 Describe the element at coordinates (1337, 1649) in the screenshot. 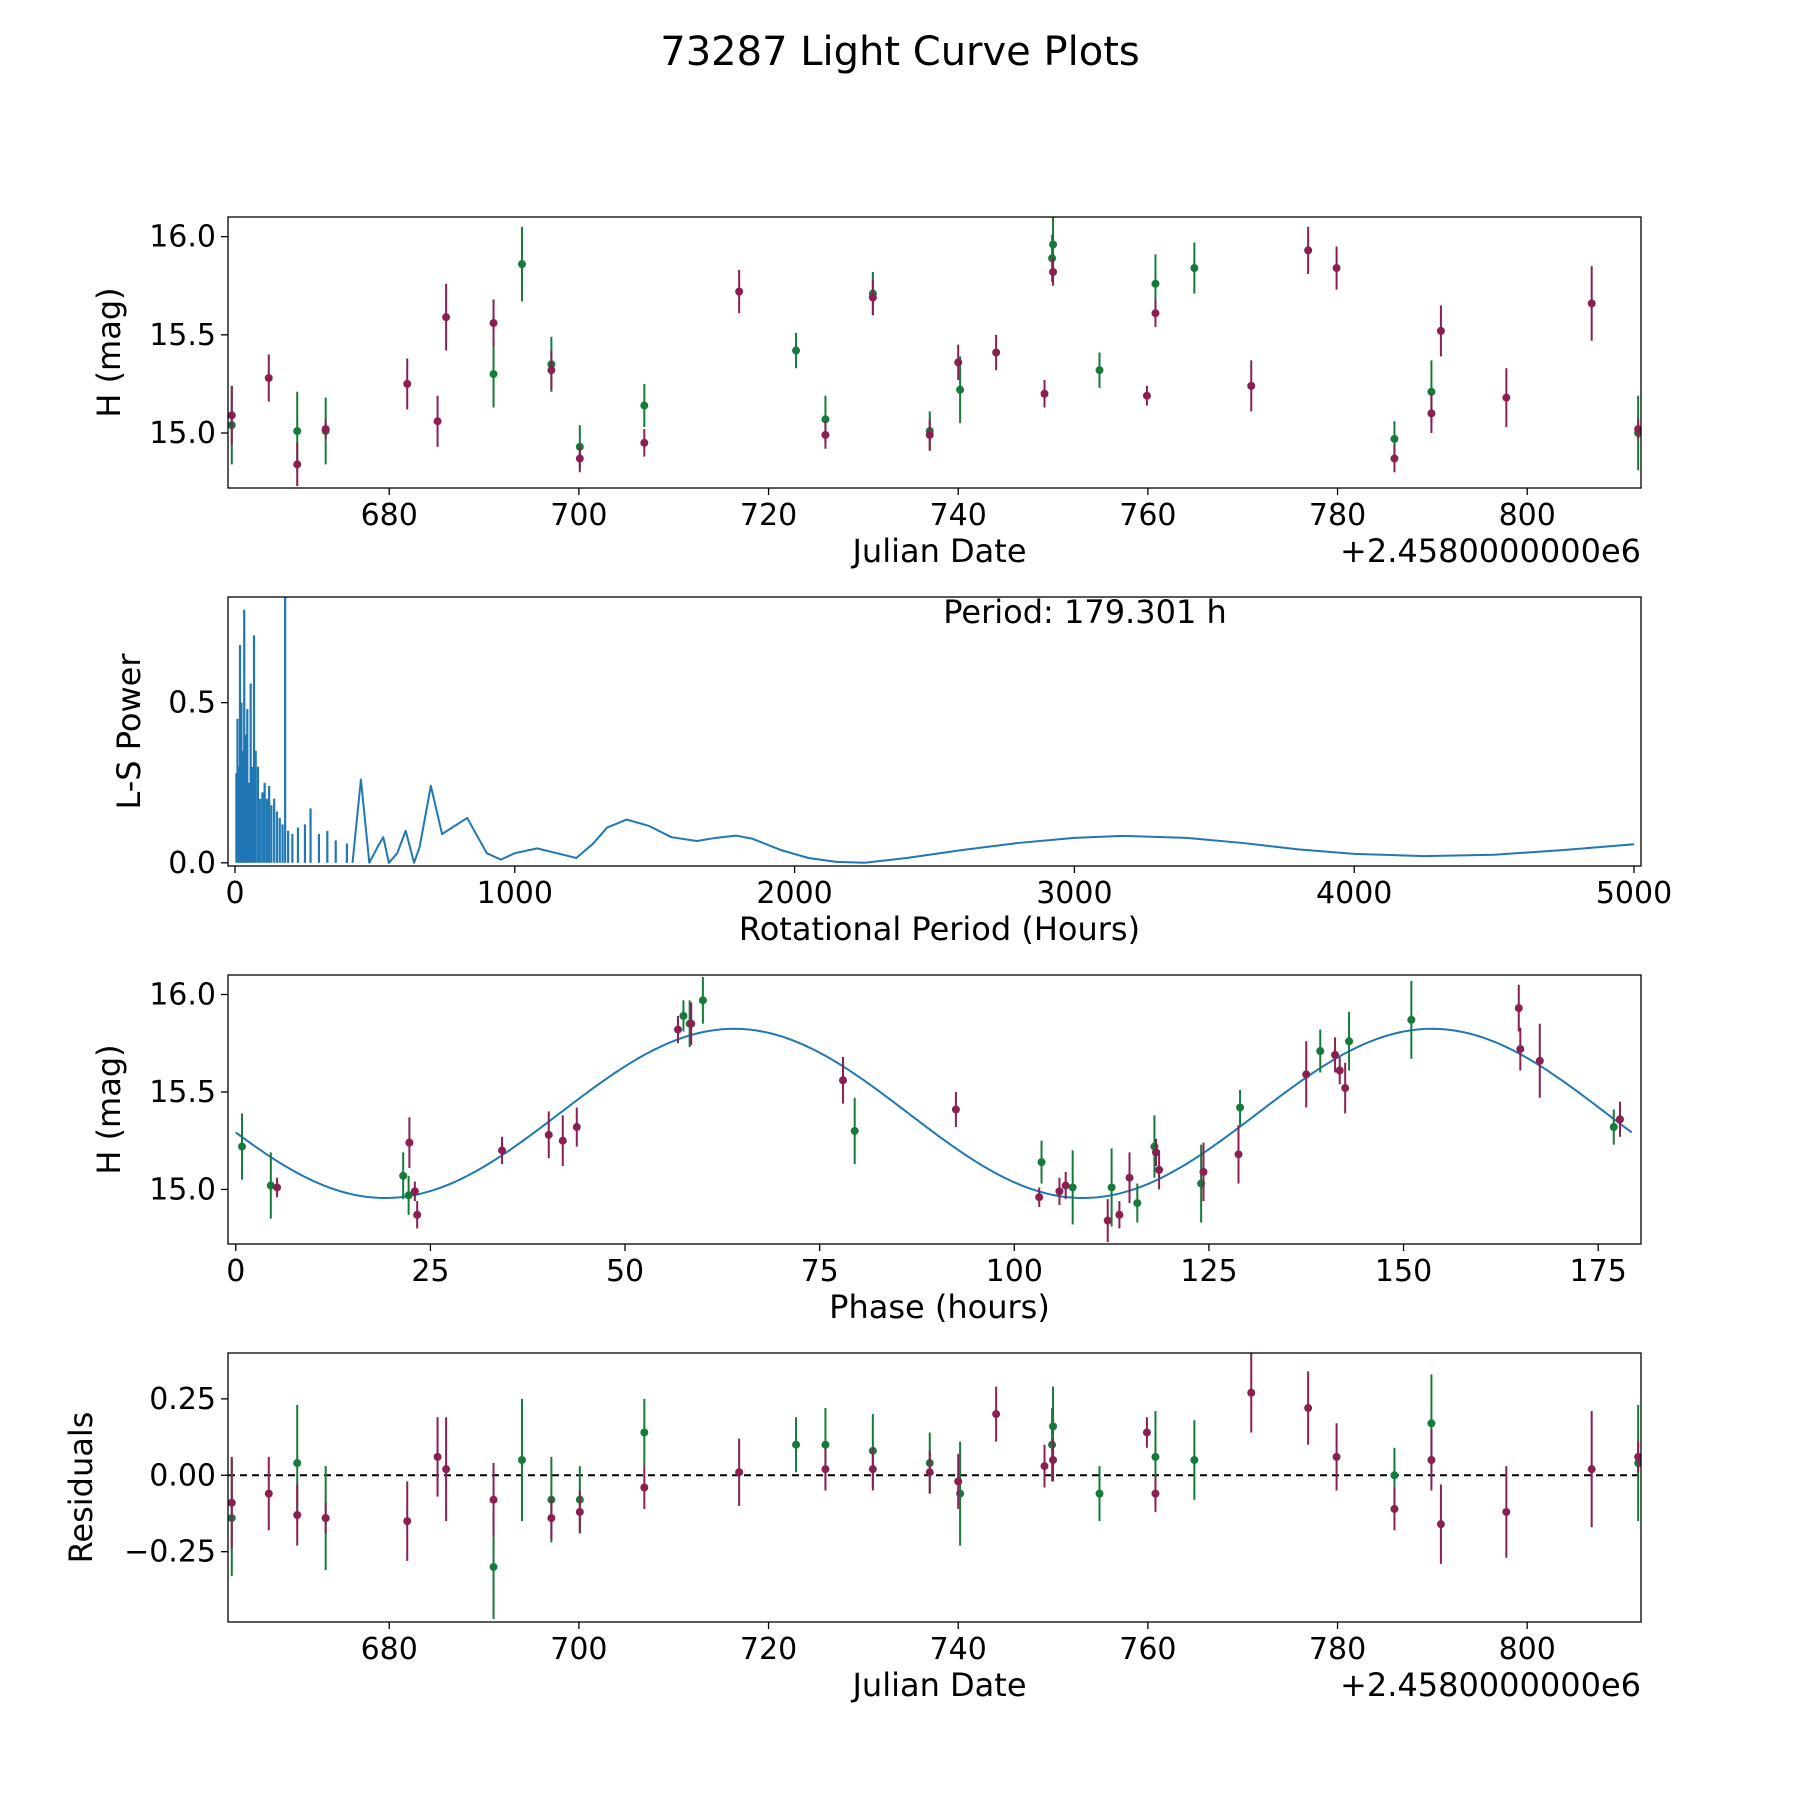

I see `residuals-xtick-label: 780` at that location.